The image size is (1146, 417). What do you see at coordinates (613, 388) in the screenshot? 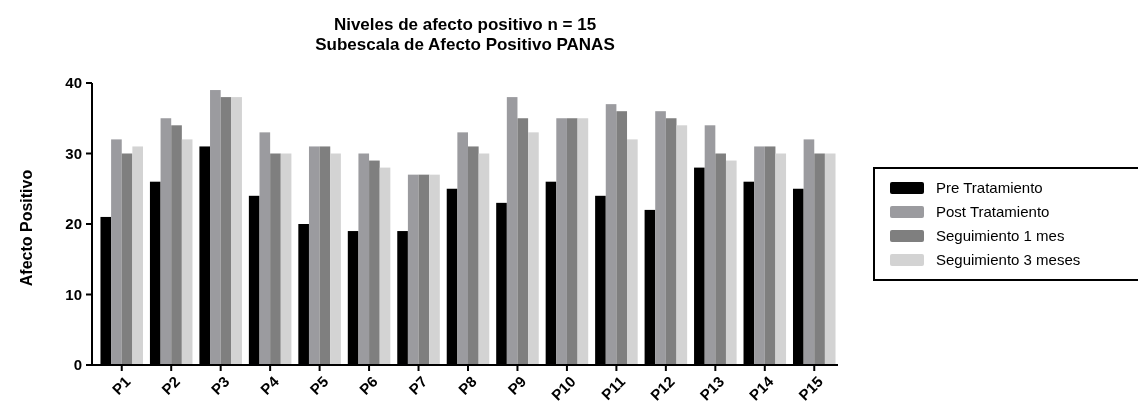
I see `x-tick-label: P11` at bounding box center [613, 388].